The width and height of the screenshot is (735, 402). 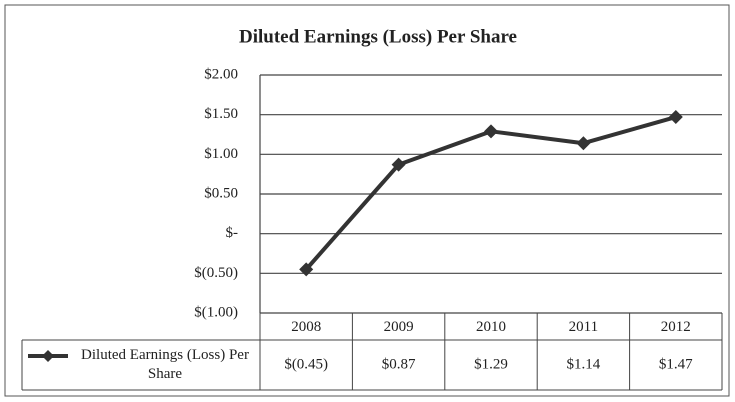 I want to click on y-tick-label: $(1.00), so click(x=216, y=312).